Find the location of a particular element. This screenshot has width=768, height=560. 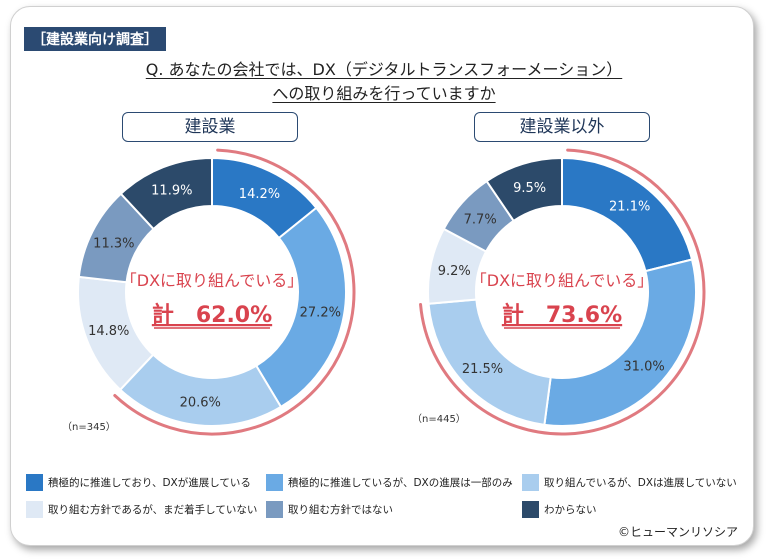

legend-label: 積極的に推進しているが、DXの進展は一部のみ is located at coordinates (400, 483).